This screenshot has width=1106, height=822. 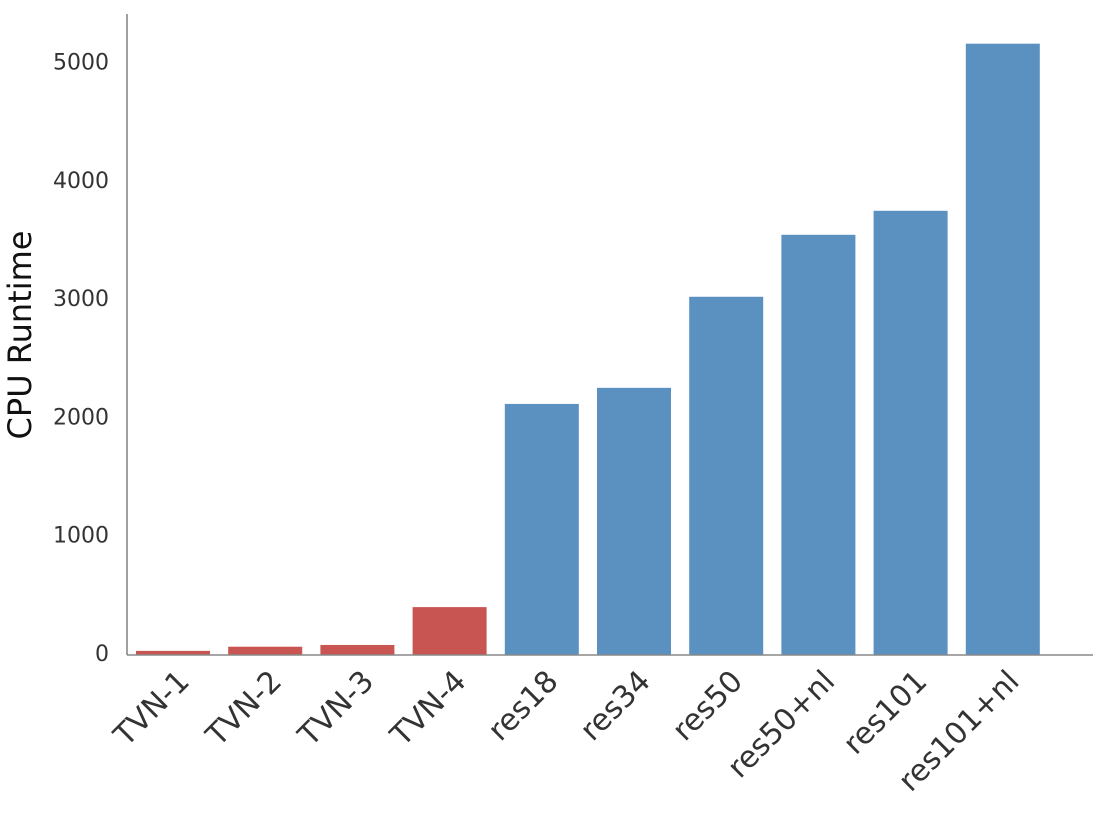 I want to click on y-tick-label: 4000, so click(x=81, y=181).